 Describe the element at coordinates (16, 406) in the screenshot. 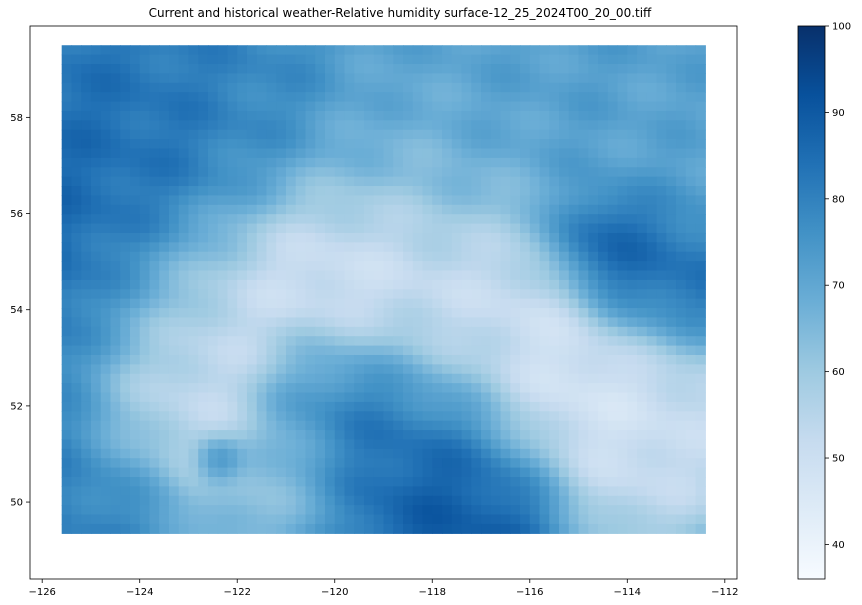

I see `y-tick-label: 52` at that location.